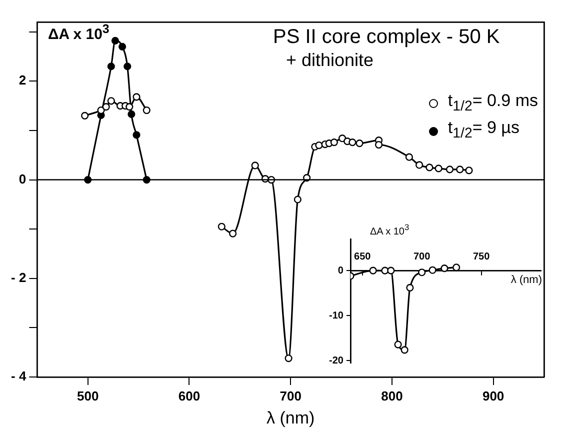 The image size is (564, 437). Describe the element at coordinates (22, 80) in the screenshot. I see `y-tick-label: 2` at that location.